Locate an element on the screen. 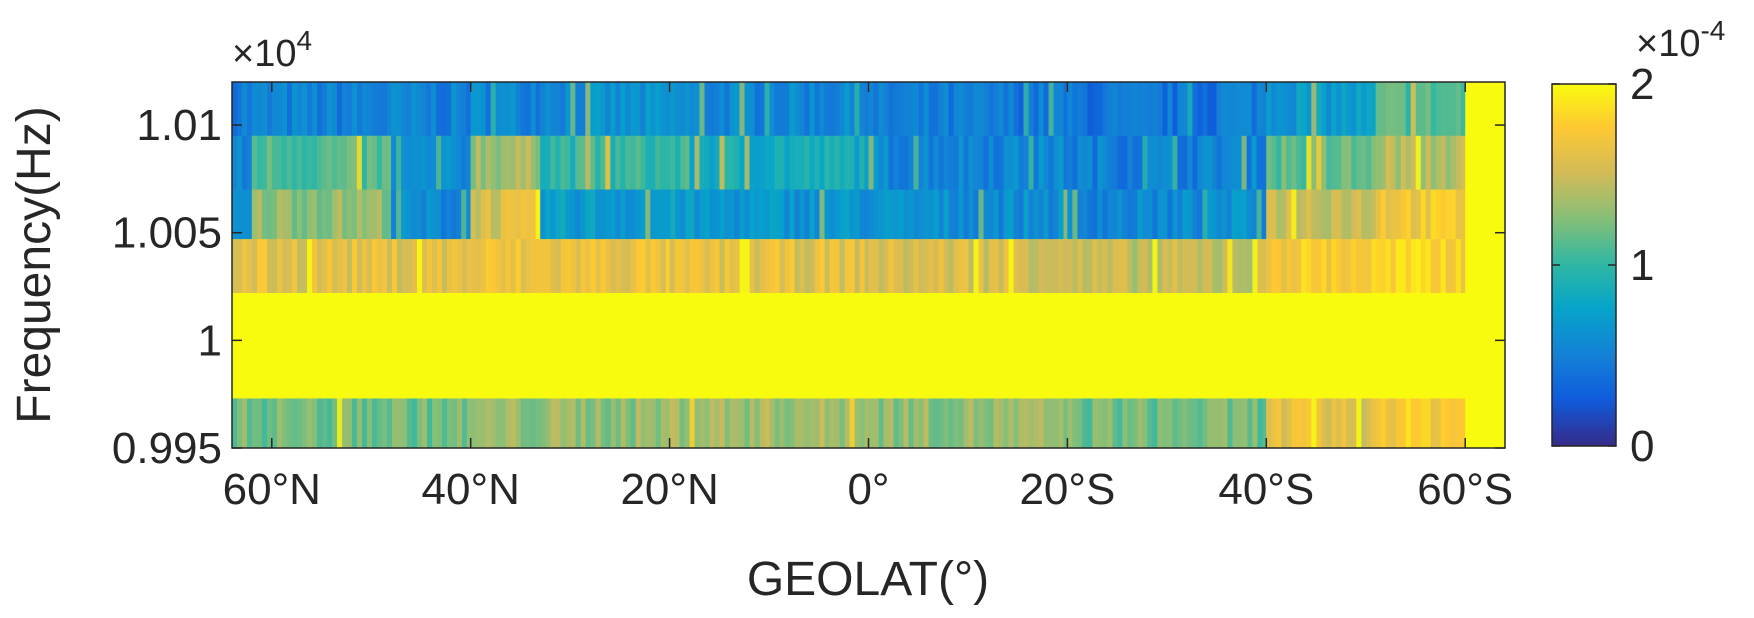 Image resolution: width=1754 pixels, height=618 pixels. x-tick-label: 20°S is located at coordinates (1067, 489).